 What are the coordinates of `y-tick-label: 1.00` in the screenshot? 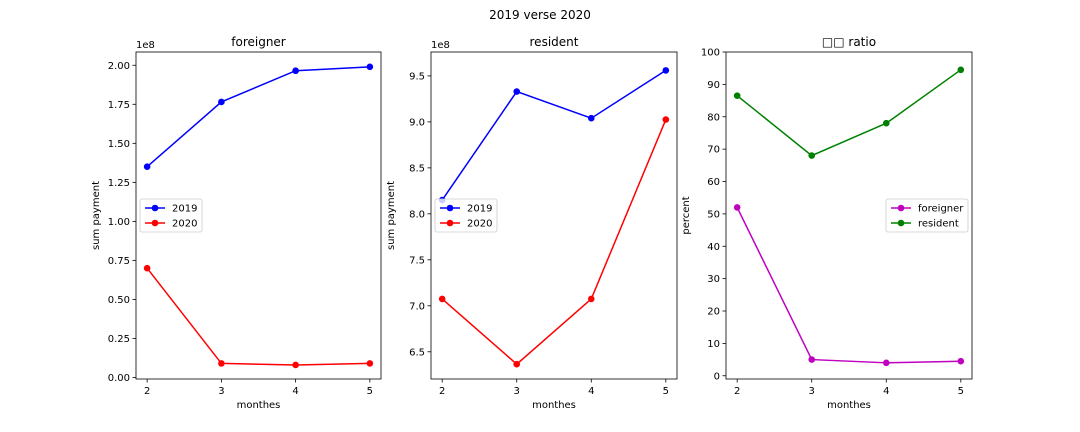 It's located at (119, 222).